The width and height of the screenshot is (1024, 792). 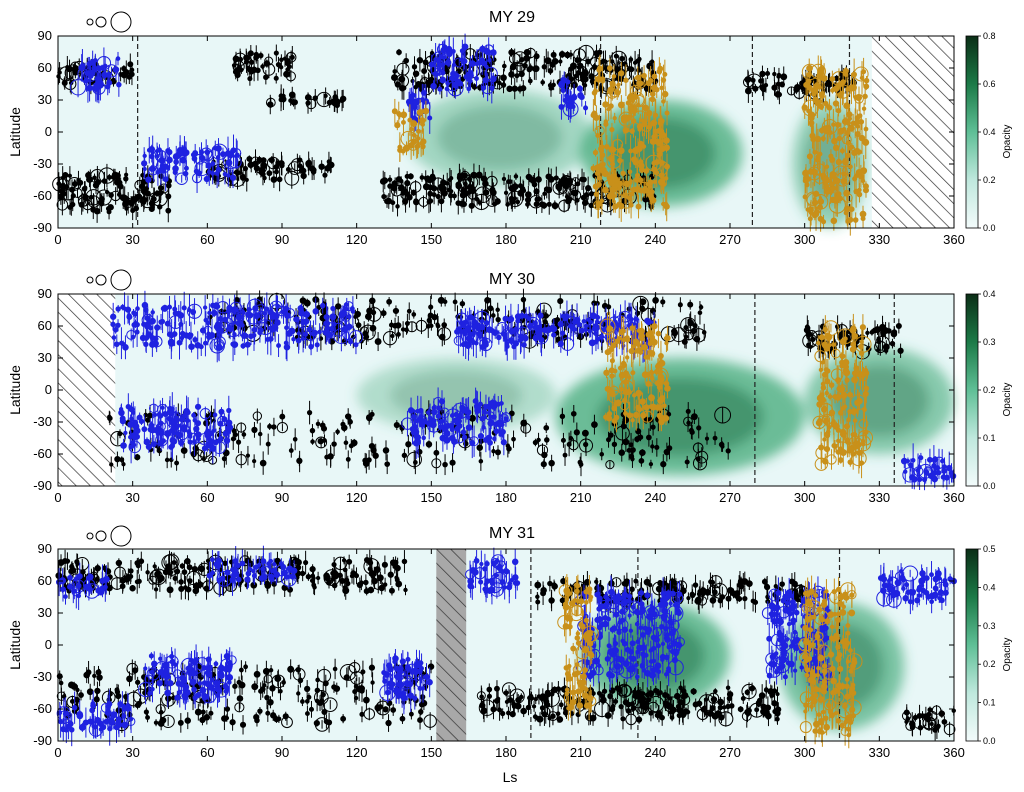 What do you see at coordinates (45, 99) in the screenshot?
I see `y-tick-label: 30` at bounding box center [45, 99].